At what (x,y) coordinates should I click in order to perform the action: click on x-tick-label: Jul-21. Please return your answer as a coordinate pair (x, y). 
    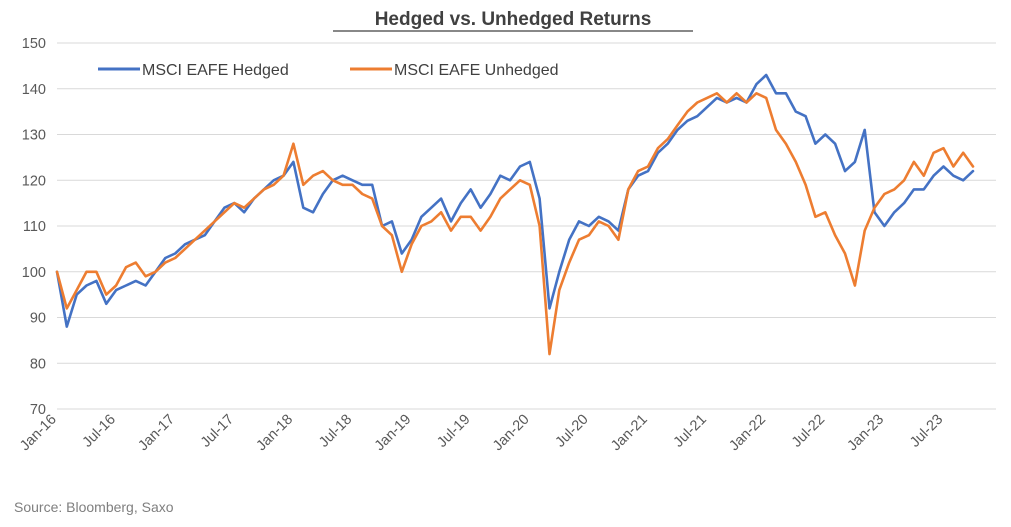
    Looking at the image, I should click on (690, 431).